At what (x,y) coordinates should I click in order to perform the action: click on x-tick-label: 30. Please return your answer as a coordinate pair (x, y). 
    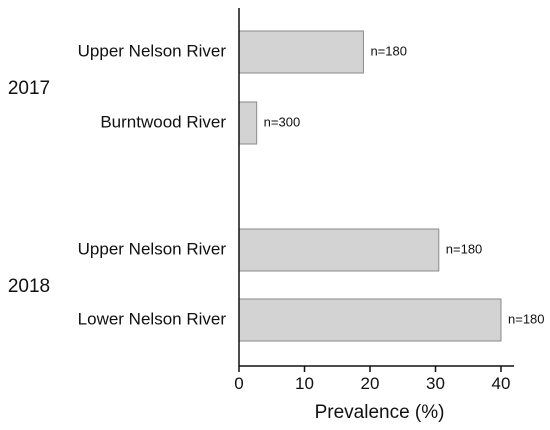
    Looking at the image, I should click on (435, 383).